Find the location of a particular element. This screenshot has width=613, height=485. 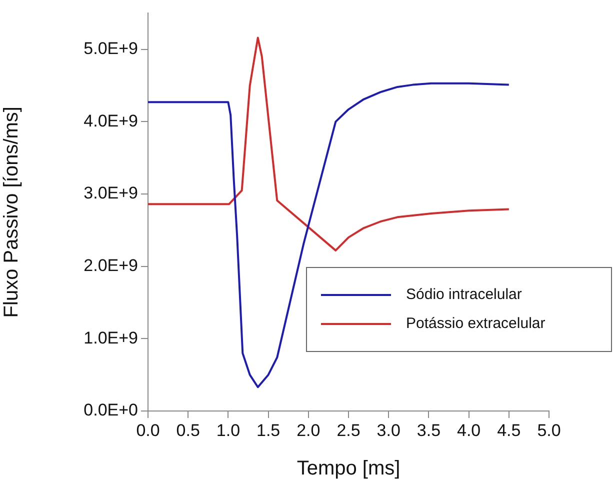

y-tick-label: 0.0E+0 is located at coordinates (111, 410).